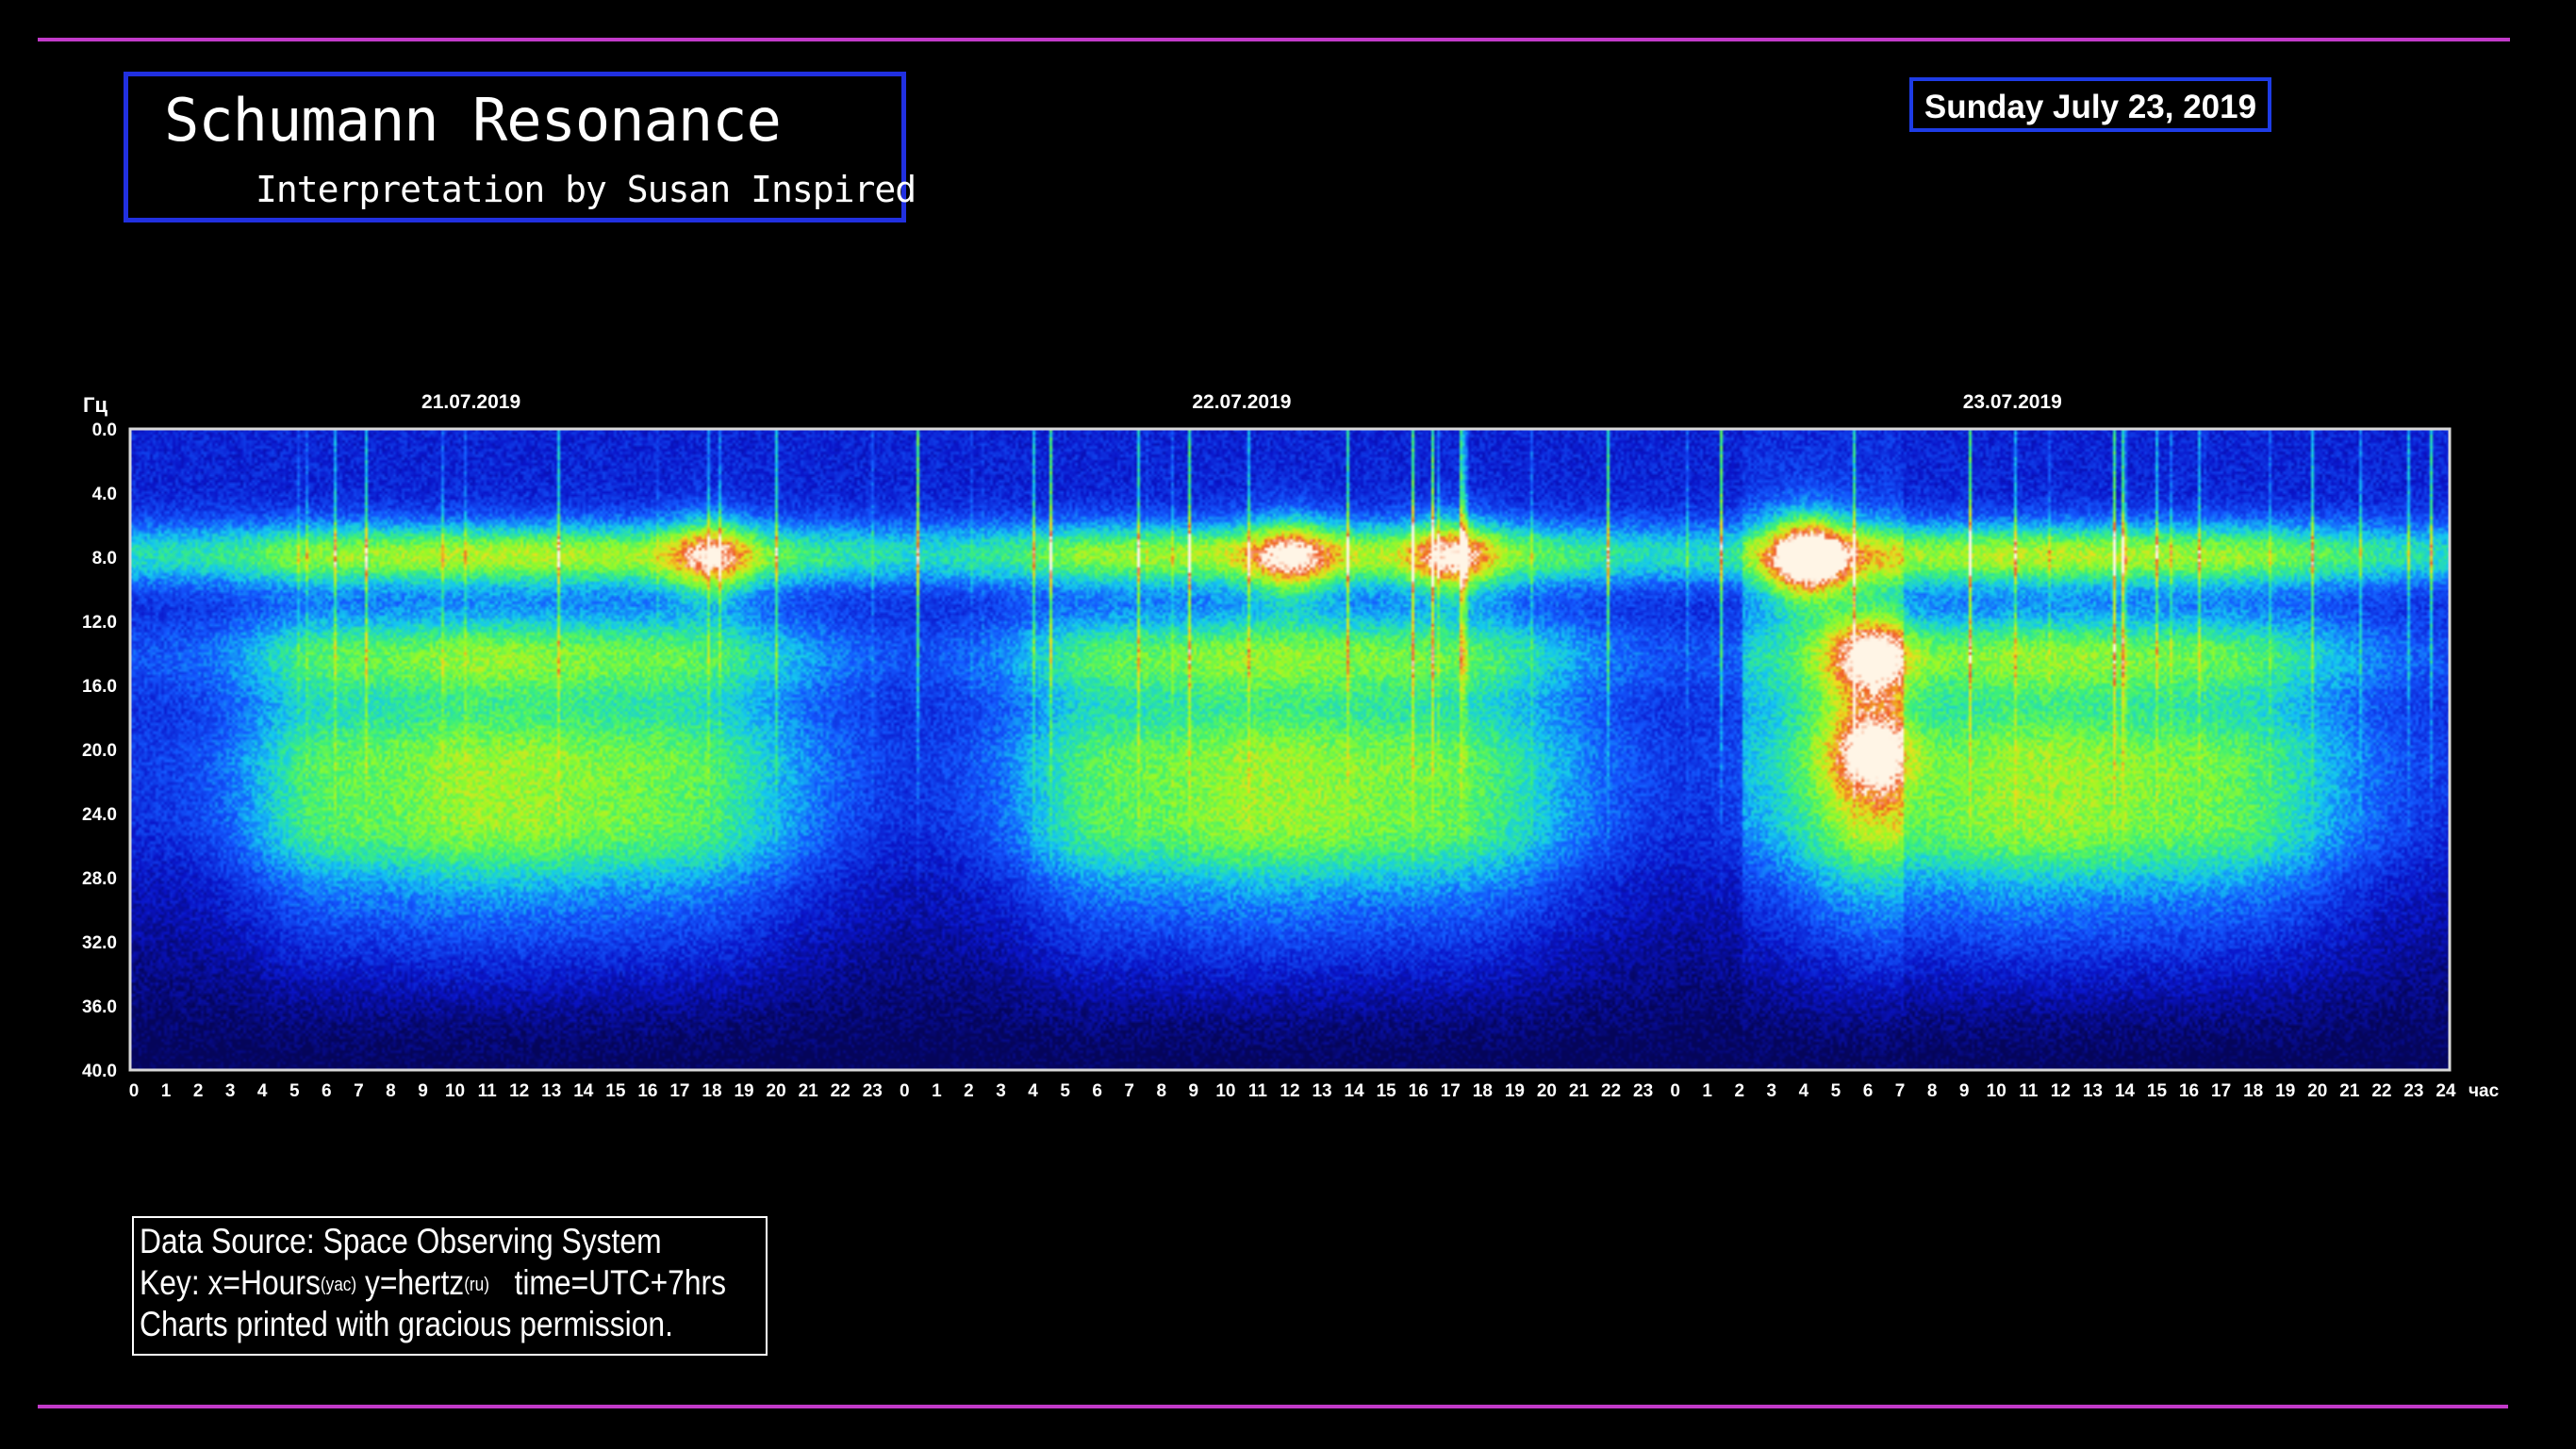 This screenshot has width=2576, height=1449. What do you see at coordinates (476, 1285) in the screenshot?
I see `key-y-unit: (ru)` at bounding box center [476, 1285].